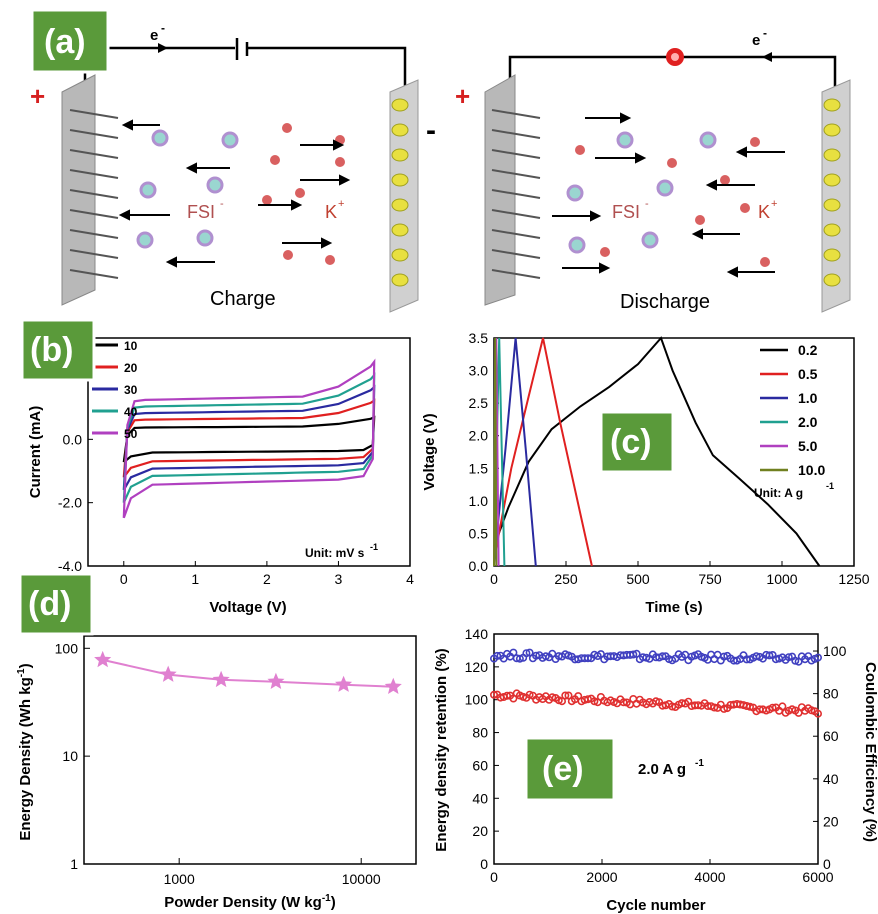  Describe the element at coordinates (756, 40) in the screenshot. I see `electron-label-discharge: e` at that location.